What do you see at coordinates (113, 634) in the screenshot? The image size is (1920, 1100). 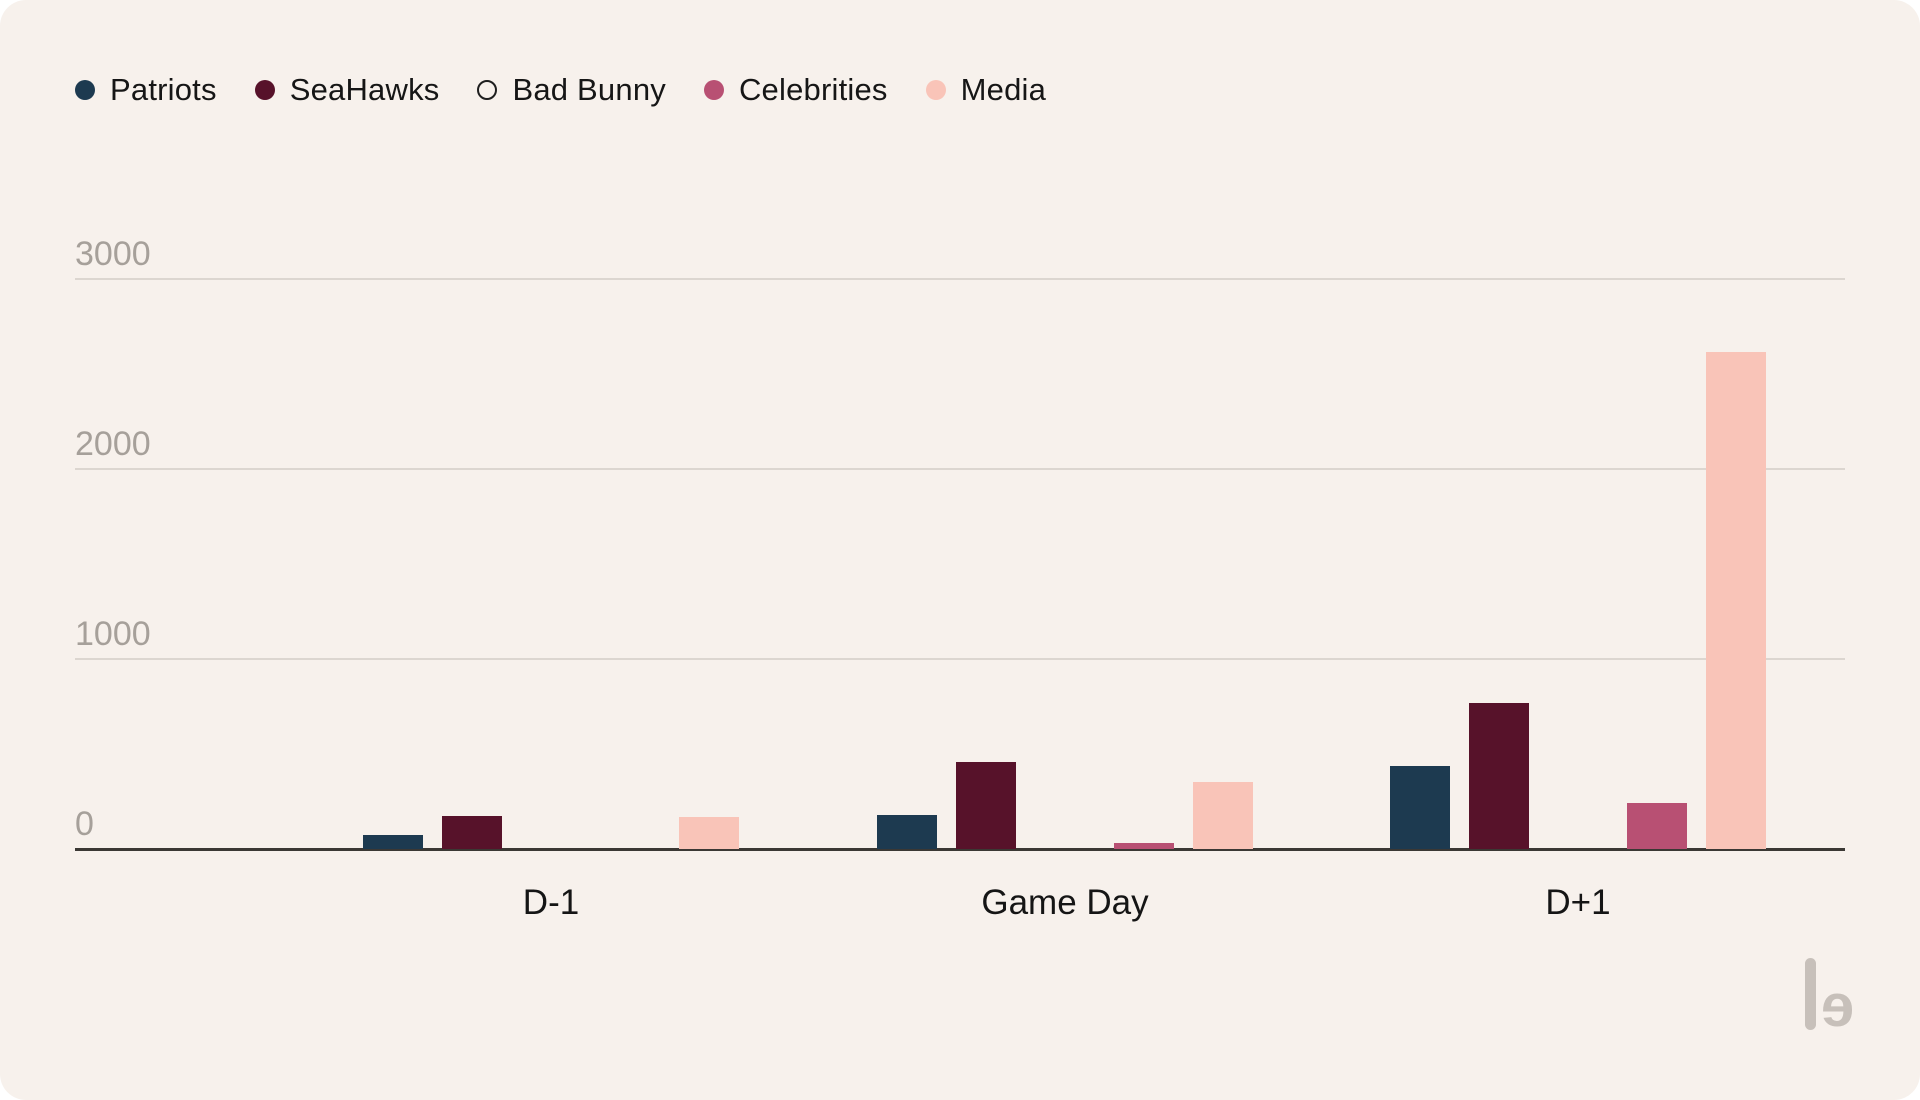 I see `y-tick-label-1000: 1000` at bounding box center [113, 634].